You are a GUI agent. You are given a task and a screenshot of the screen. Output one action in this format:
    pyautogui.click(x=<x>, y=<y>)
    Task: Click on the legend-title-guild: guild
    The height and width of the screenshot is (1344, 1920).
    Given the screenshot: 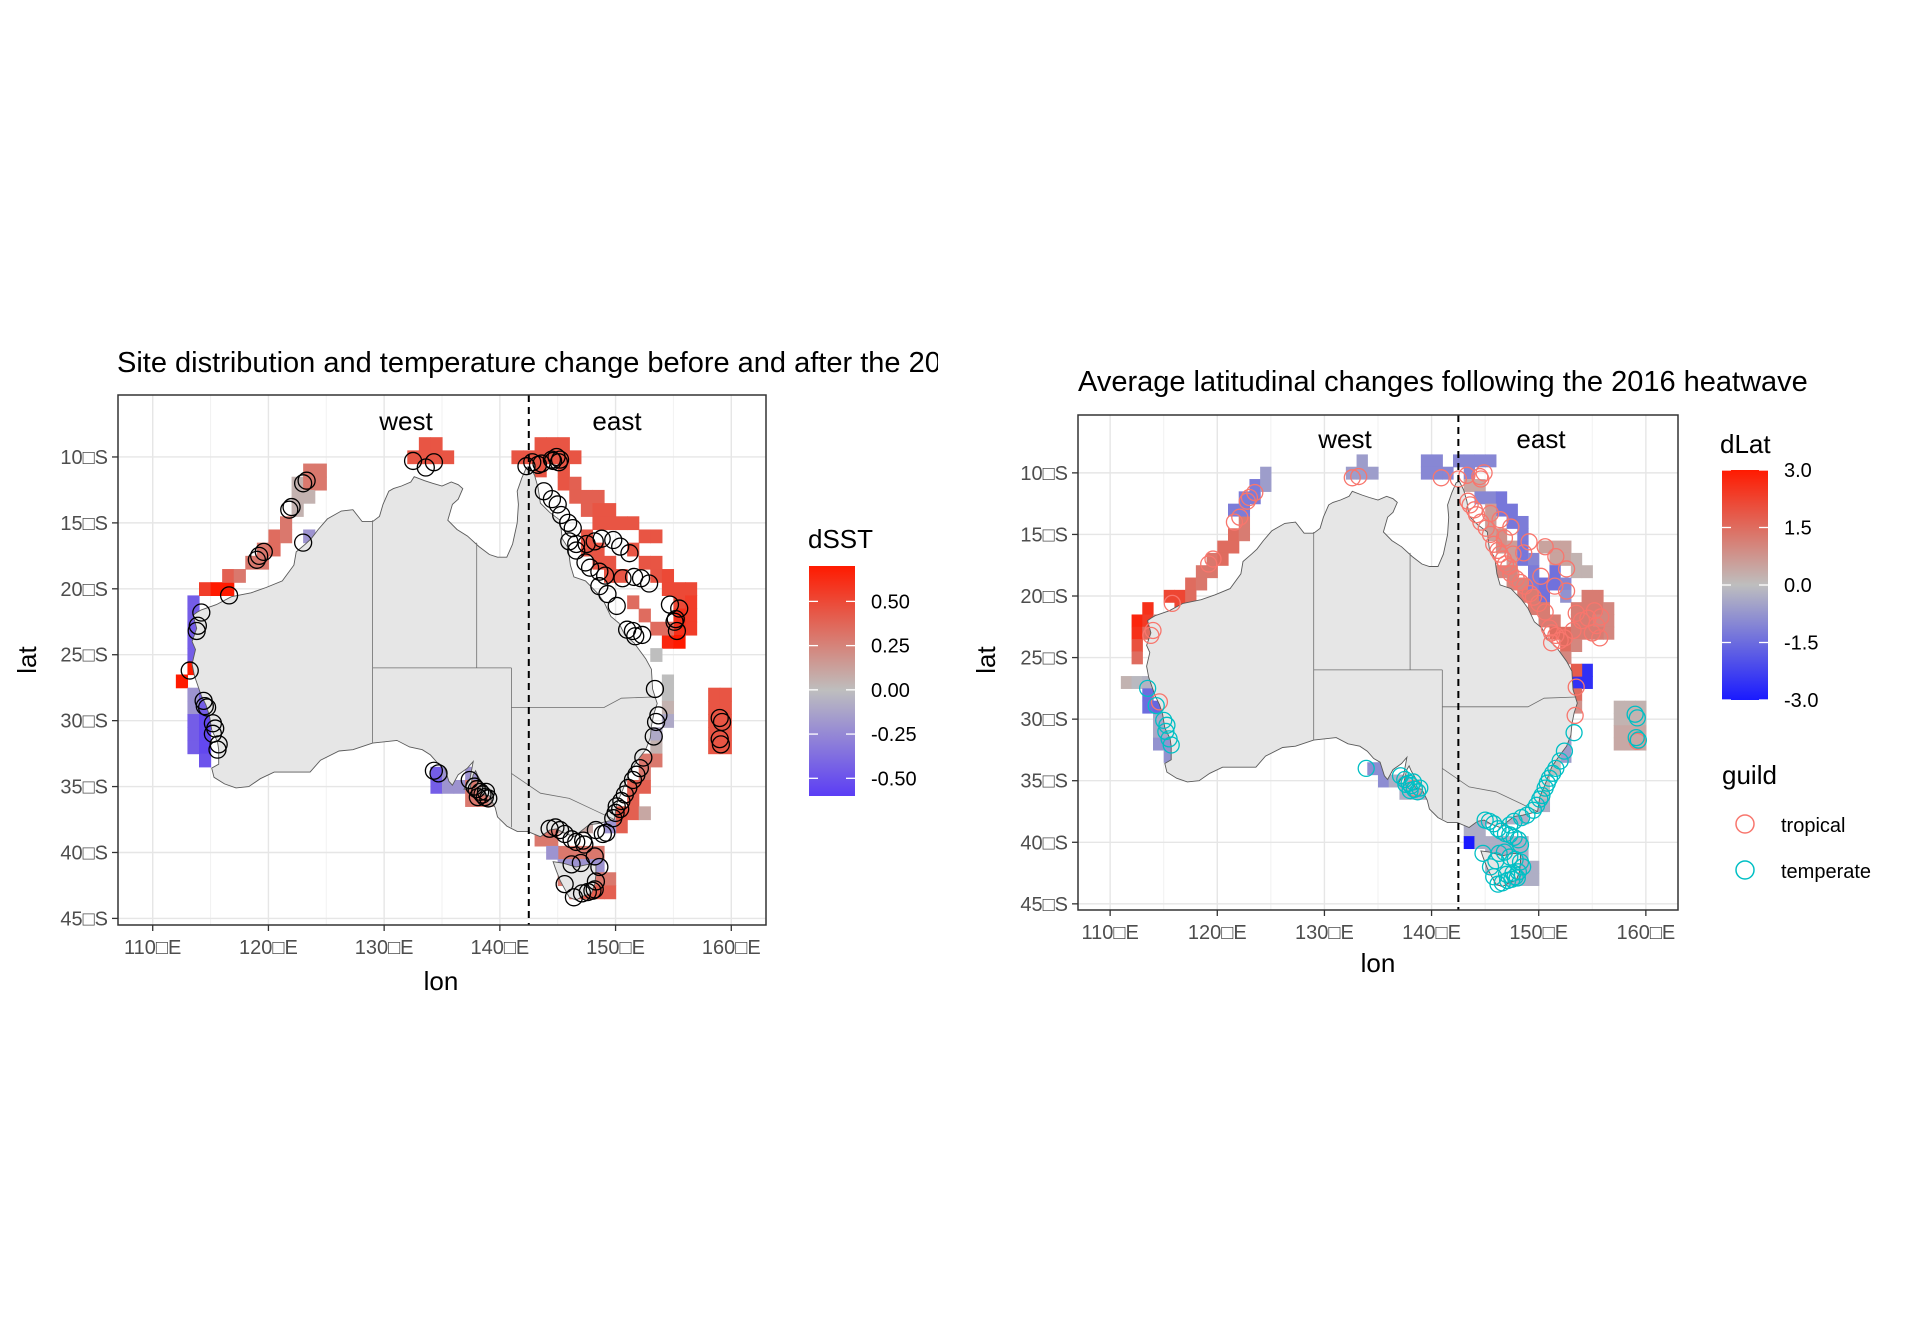 What is the action you would take?
    pyautogui.click(x=1749, y=775)
    